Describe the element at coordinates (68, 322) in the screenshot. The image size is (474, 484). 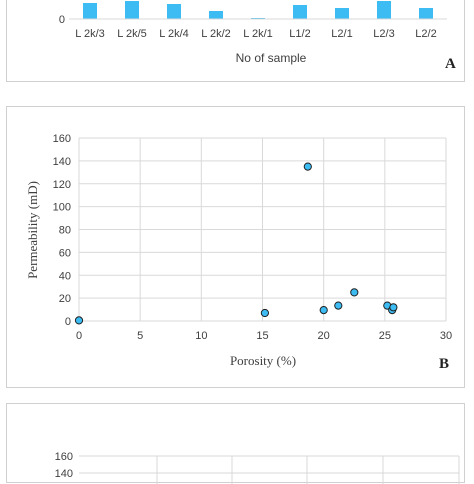
I see `y-tick-label-b-0: 0` at that location.